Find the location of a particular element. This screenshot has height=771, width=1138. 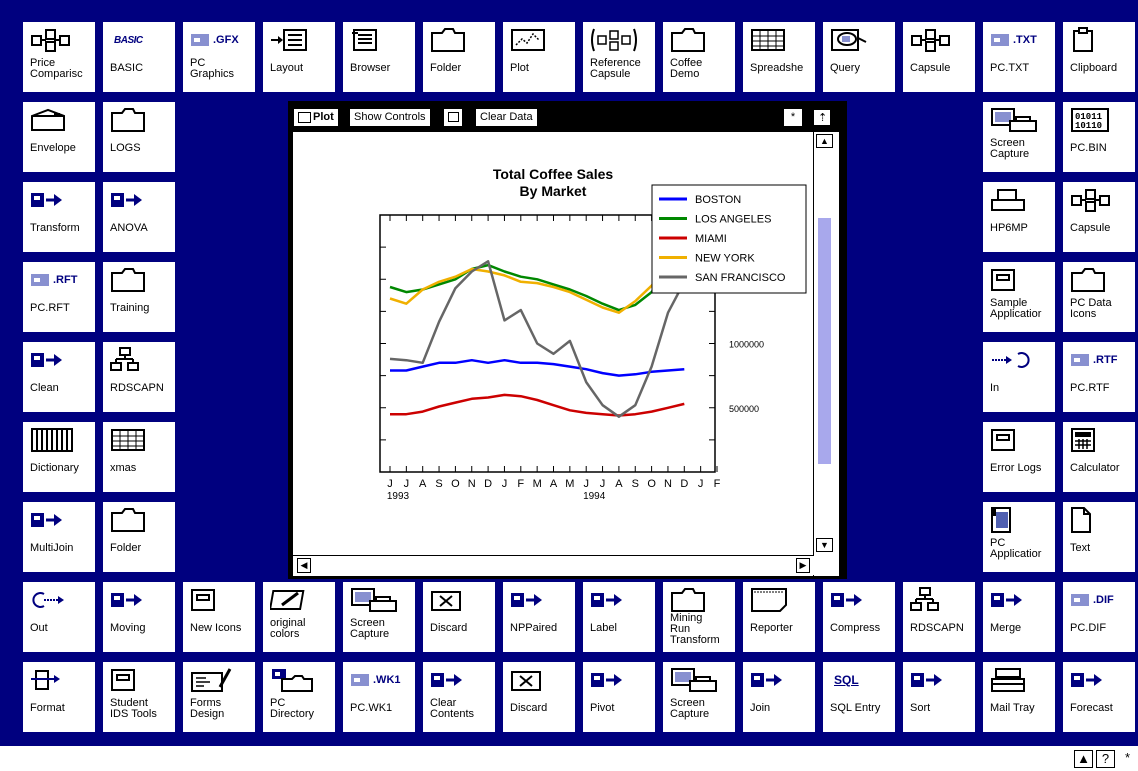

tile-hp6mp: HP6MP is located at coordinates (1019, 217).